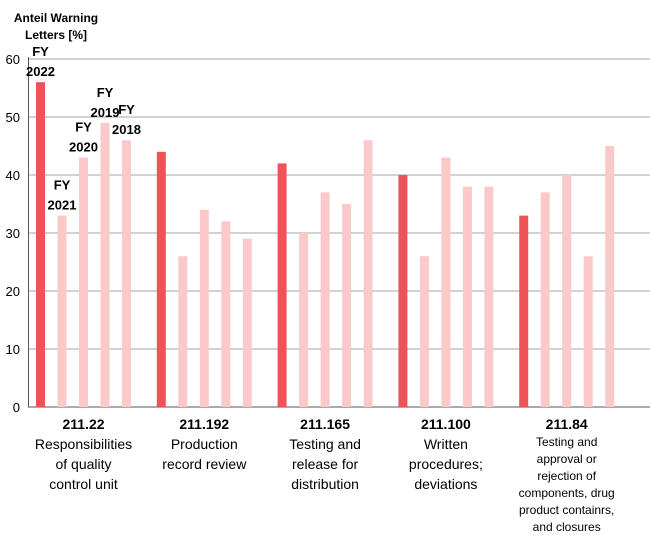 The image size is (650, 536). Describe the element at coordinates (105, 112) in the screenshot. I see `series-label: 2019` at that location.